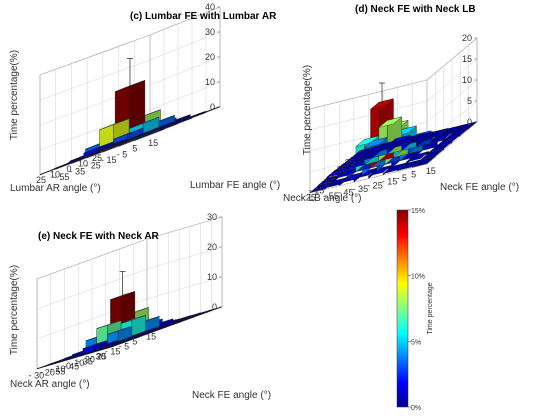 The height and width of the screenshot is (416, 550). Describe the element at coordinates (416, 408) in the screenshot. I see `colorbar-tick-label: 0%` at that location.